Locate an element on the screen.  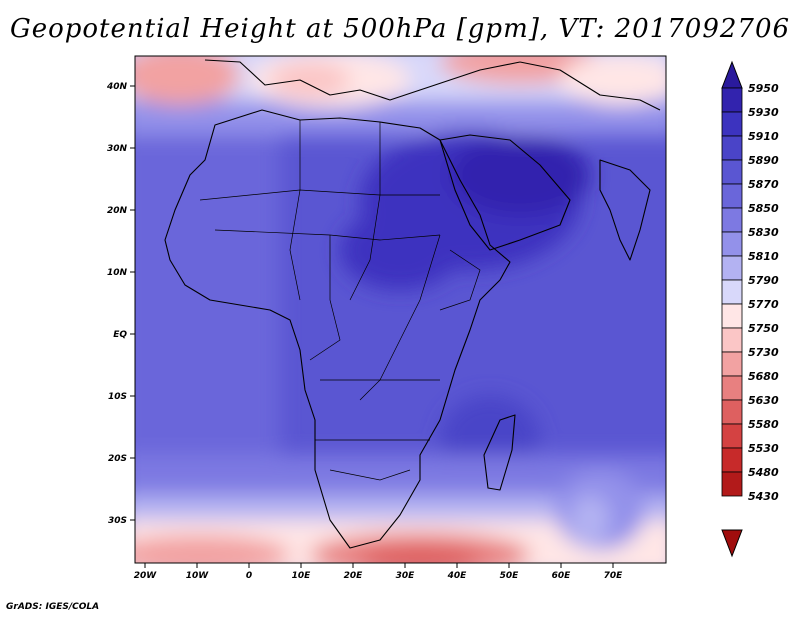
lat-tick-20n: 20N is located at coordinates (121, 211).